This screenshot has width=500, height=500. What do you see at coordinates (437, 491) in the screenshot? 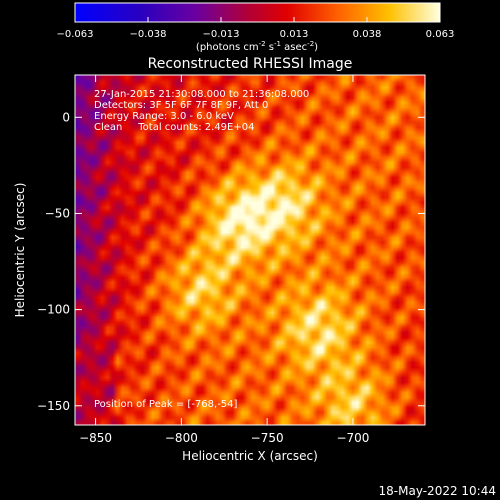
I see `plot-timestamp: 18-May-2022 10:44` at bounding box center [437, 491].